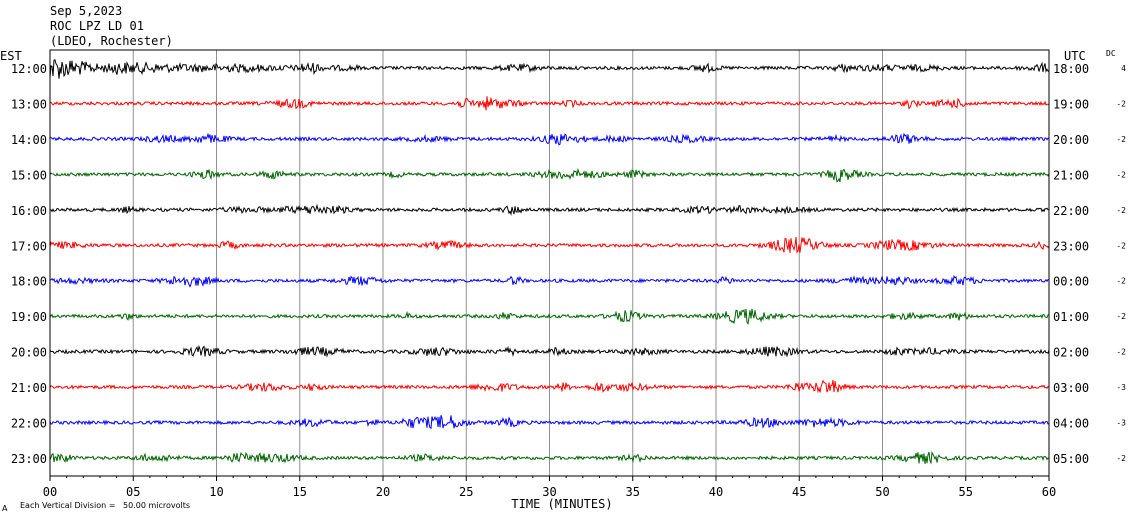 Image resolution: width=1130 pixels, height=519 pixels. What do you see at coordinates (97, 26) in the screenshot?
I see `station-label: ROC LPZ LD 01` at bounding box center [97, 26].